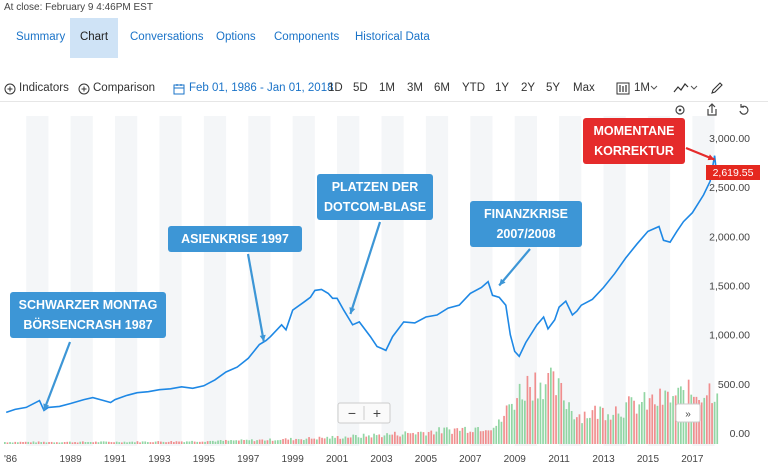  I want to click on annotation-label: ASIENKRISE 1997, so click(235, 239).